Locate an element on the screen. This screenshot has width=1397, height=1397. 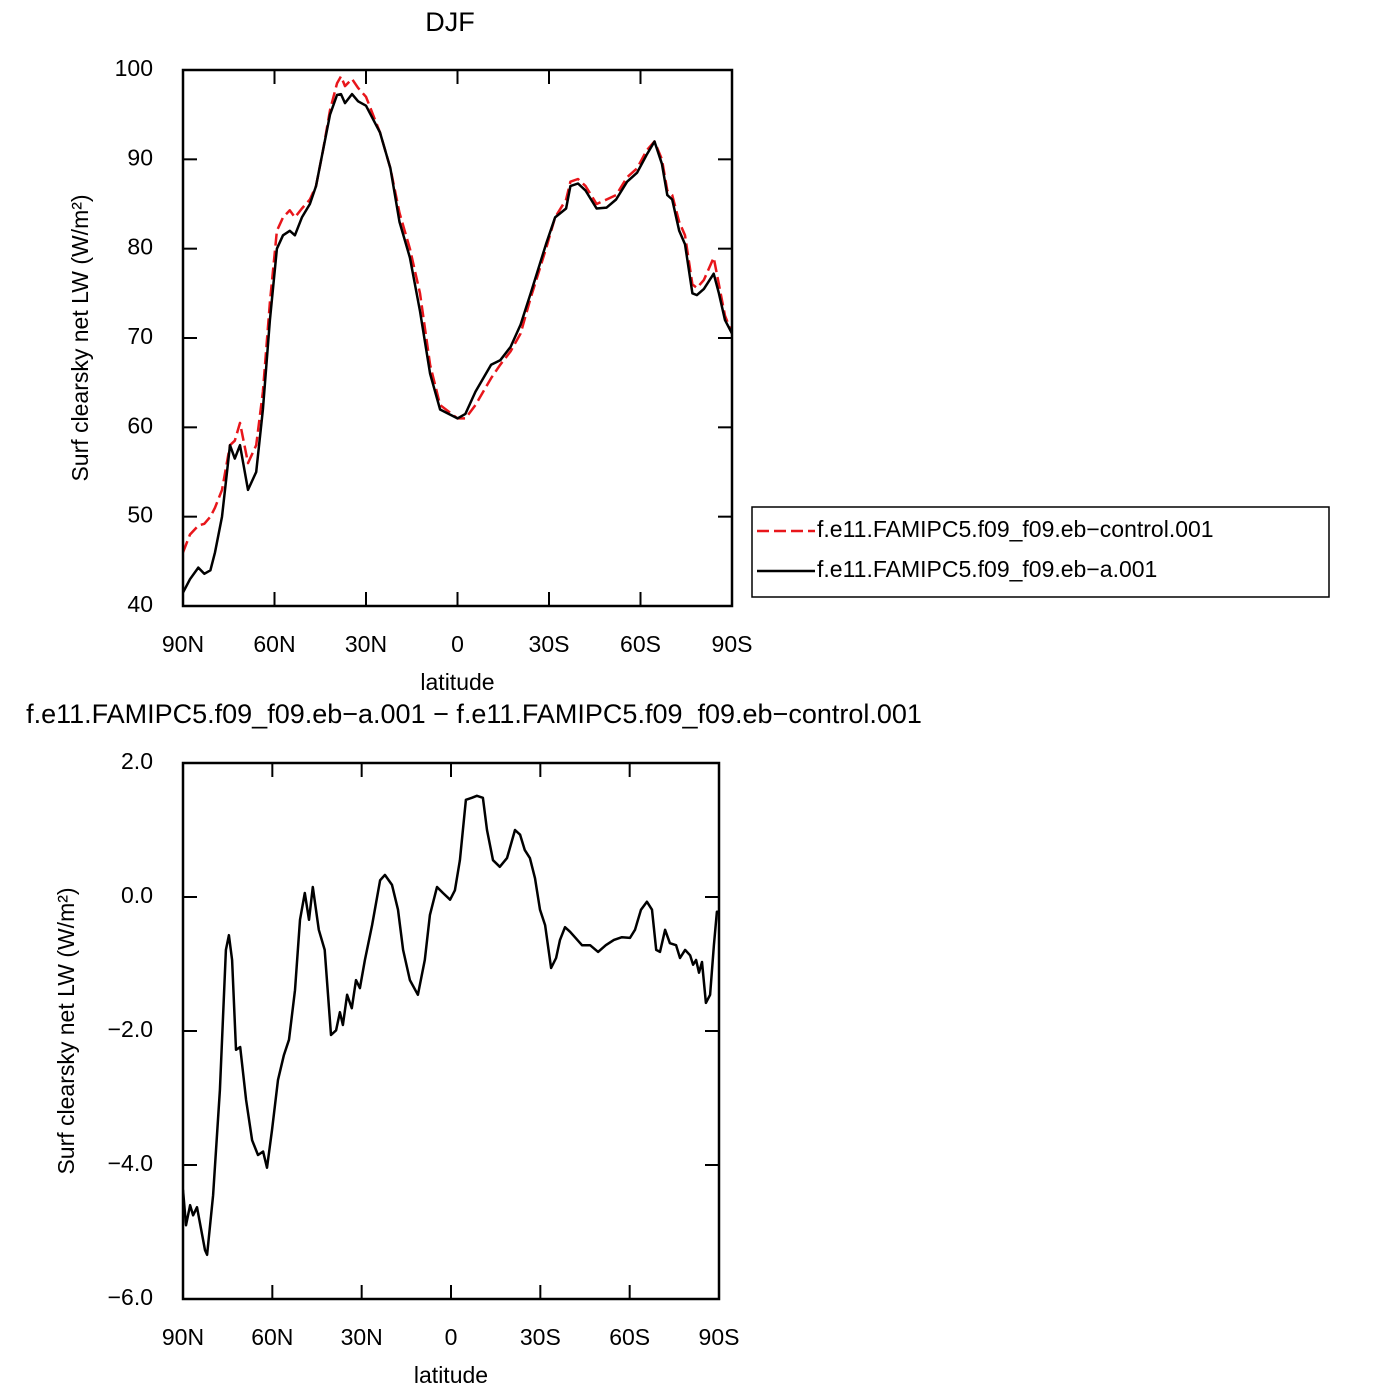
y-tick-label: 2.0 is located at coordinates (137, 761).